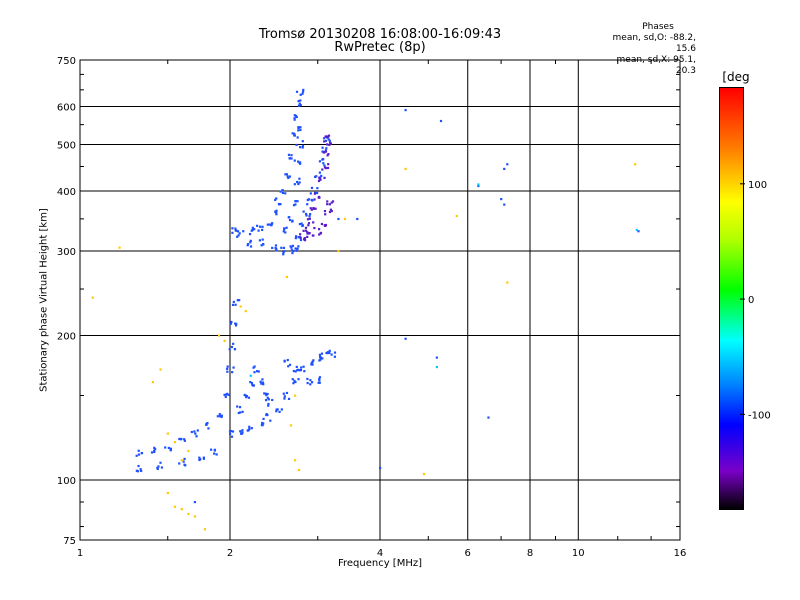 The width and height of the screenshot is (800, 600). I want to click on x-axis-label: Frequency [MHz], so click(380, 563).